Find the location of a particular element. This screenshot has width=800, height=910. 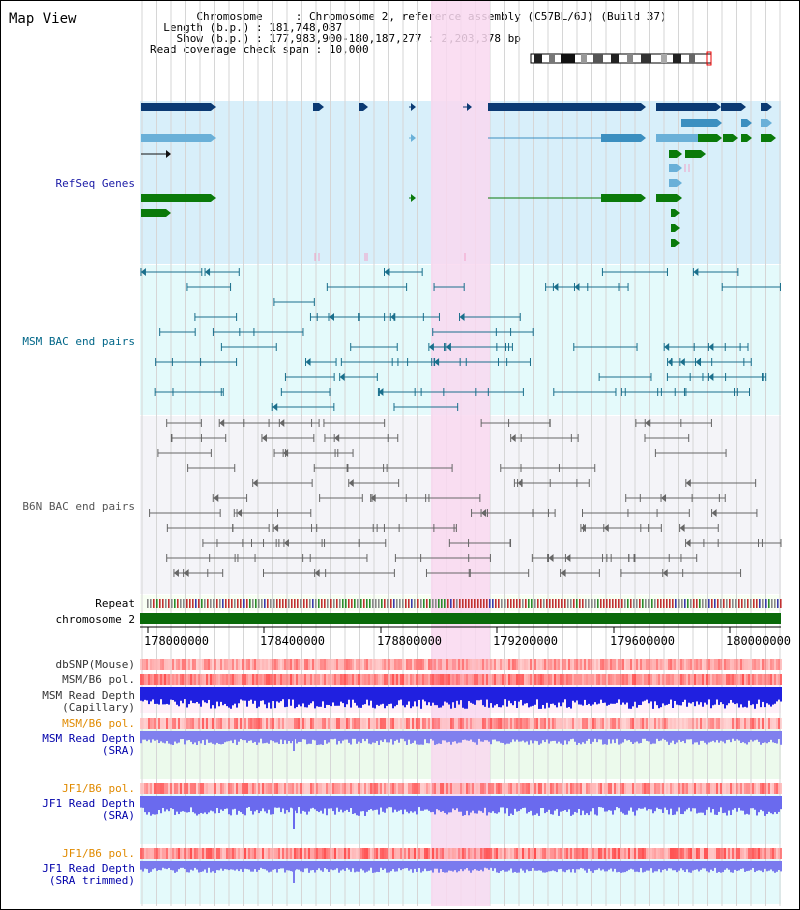

ideogram-position-marker is located at coordinates (709, 58).